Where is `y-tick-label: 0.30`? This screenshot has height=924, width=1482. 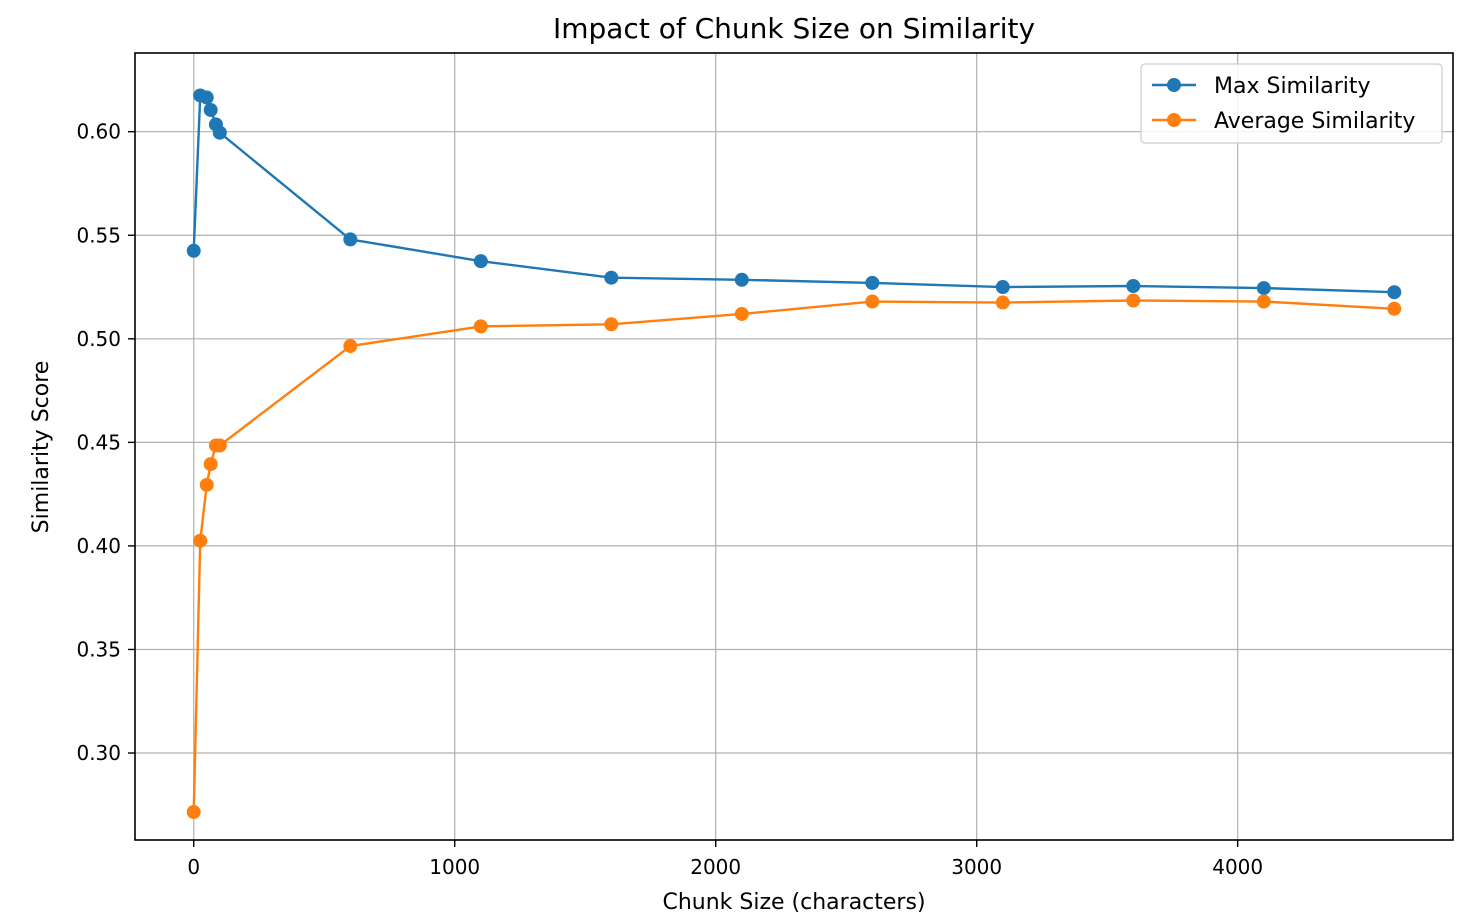 y-tick-label: 0.30 is located at coordinates (98, 753).